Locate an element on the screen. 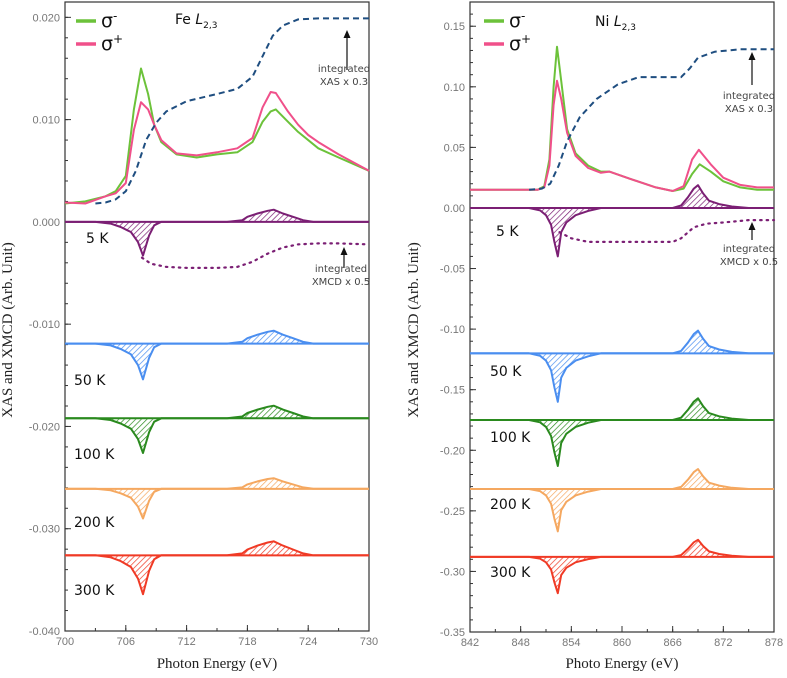 The image size is (787, 678). panel-title: Fe L2,3 is located at coordinates (196, 21).